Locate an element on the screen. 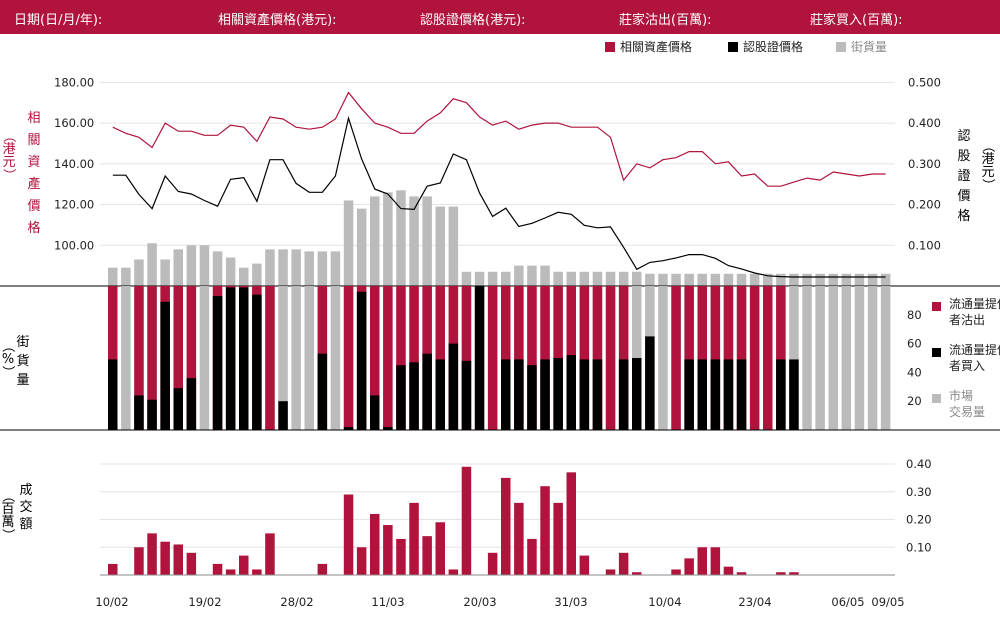 The height and width of the screenshot is (620, 1000). right-tick-label: 0.200 is located at coordinates (924, 205).